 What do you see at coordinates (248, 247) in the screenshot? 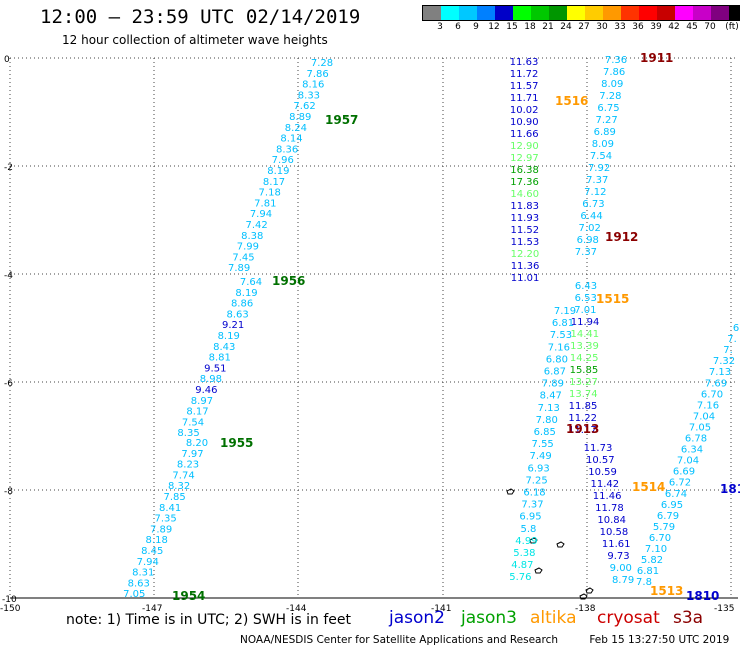
I see `wave-height-value: 7.99` at bounding box center [248, 247].